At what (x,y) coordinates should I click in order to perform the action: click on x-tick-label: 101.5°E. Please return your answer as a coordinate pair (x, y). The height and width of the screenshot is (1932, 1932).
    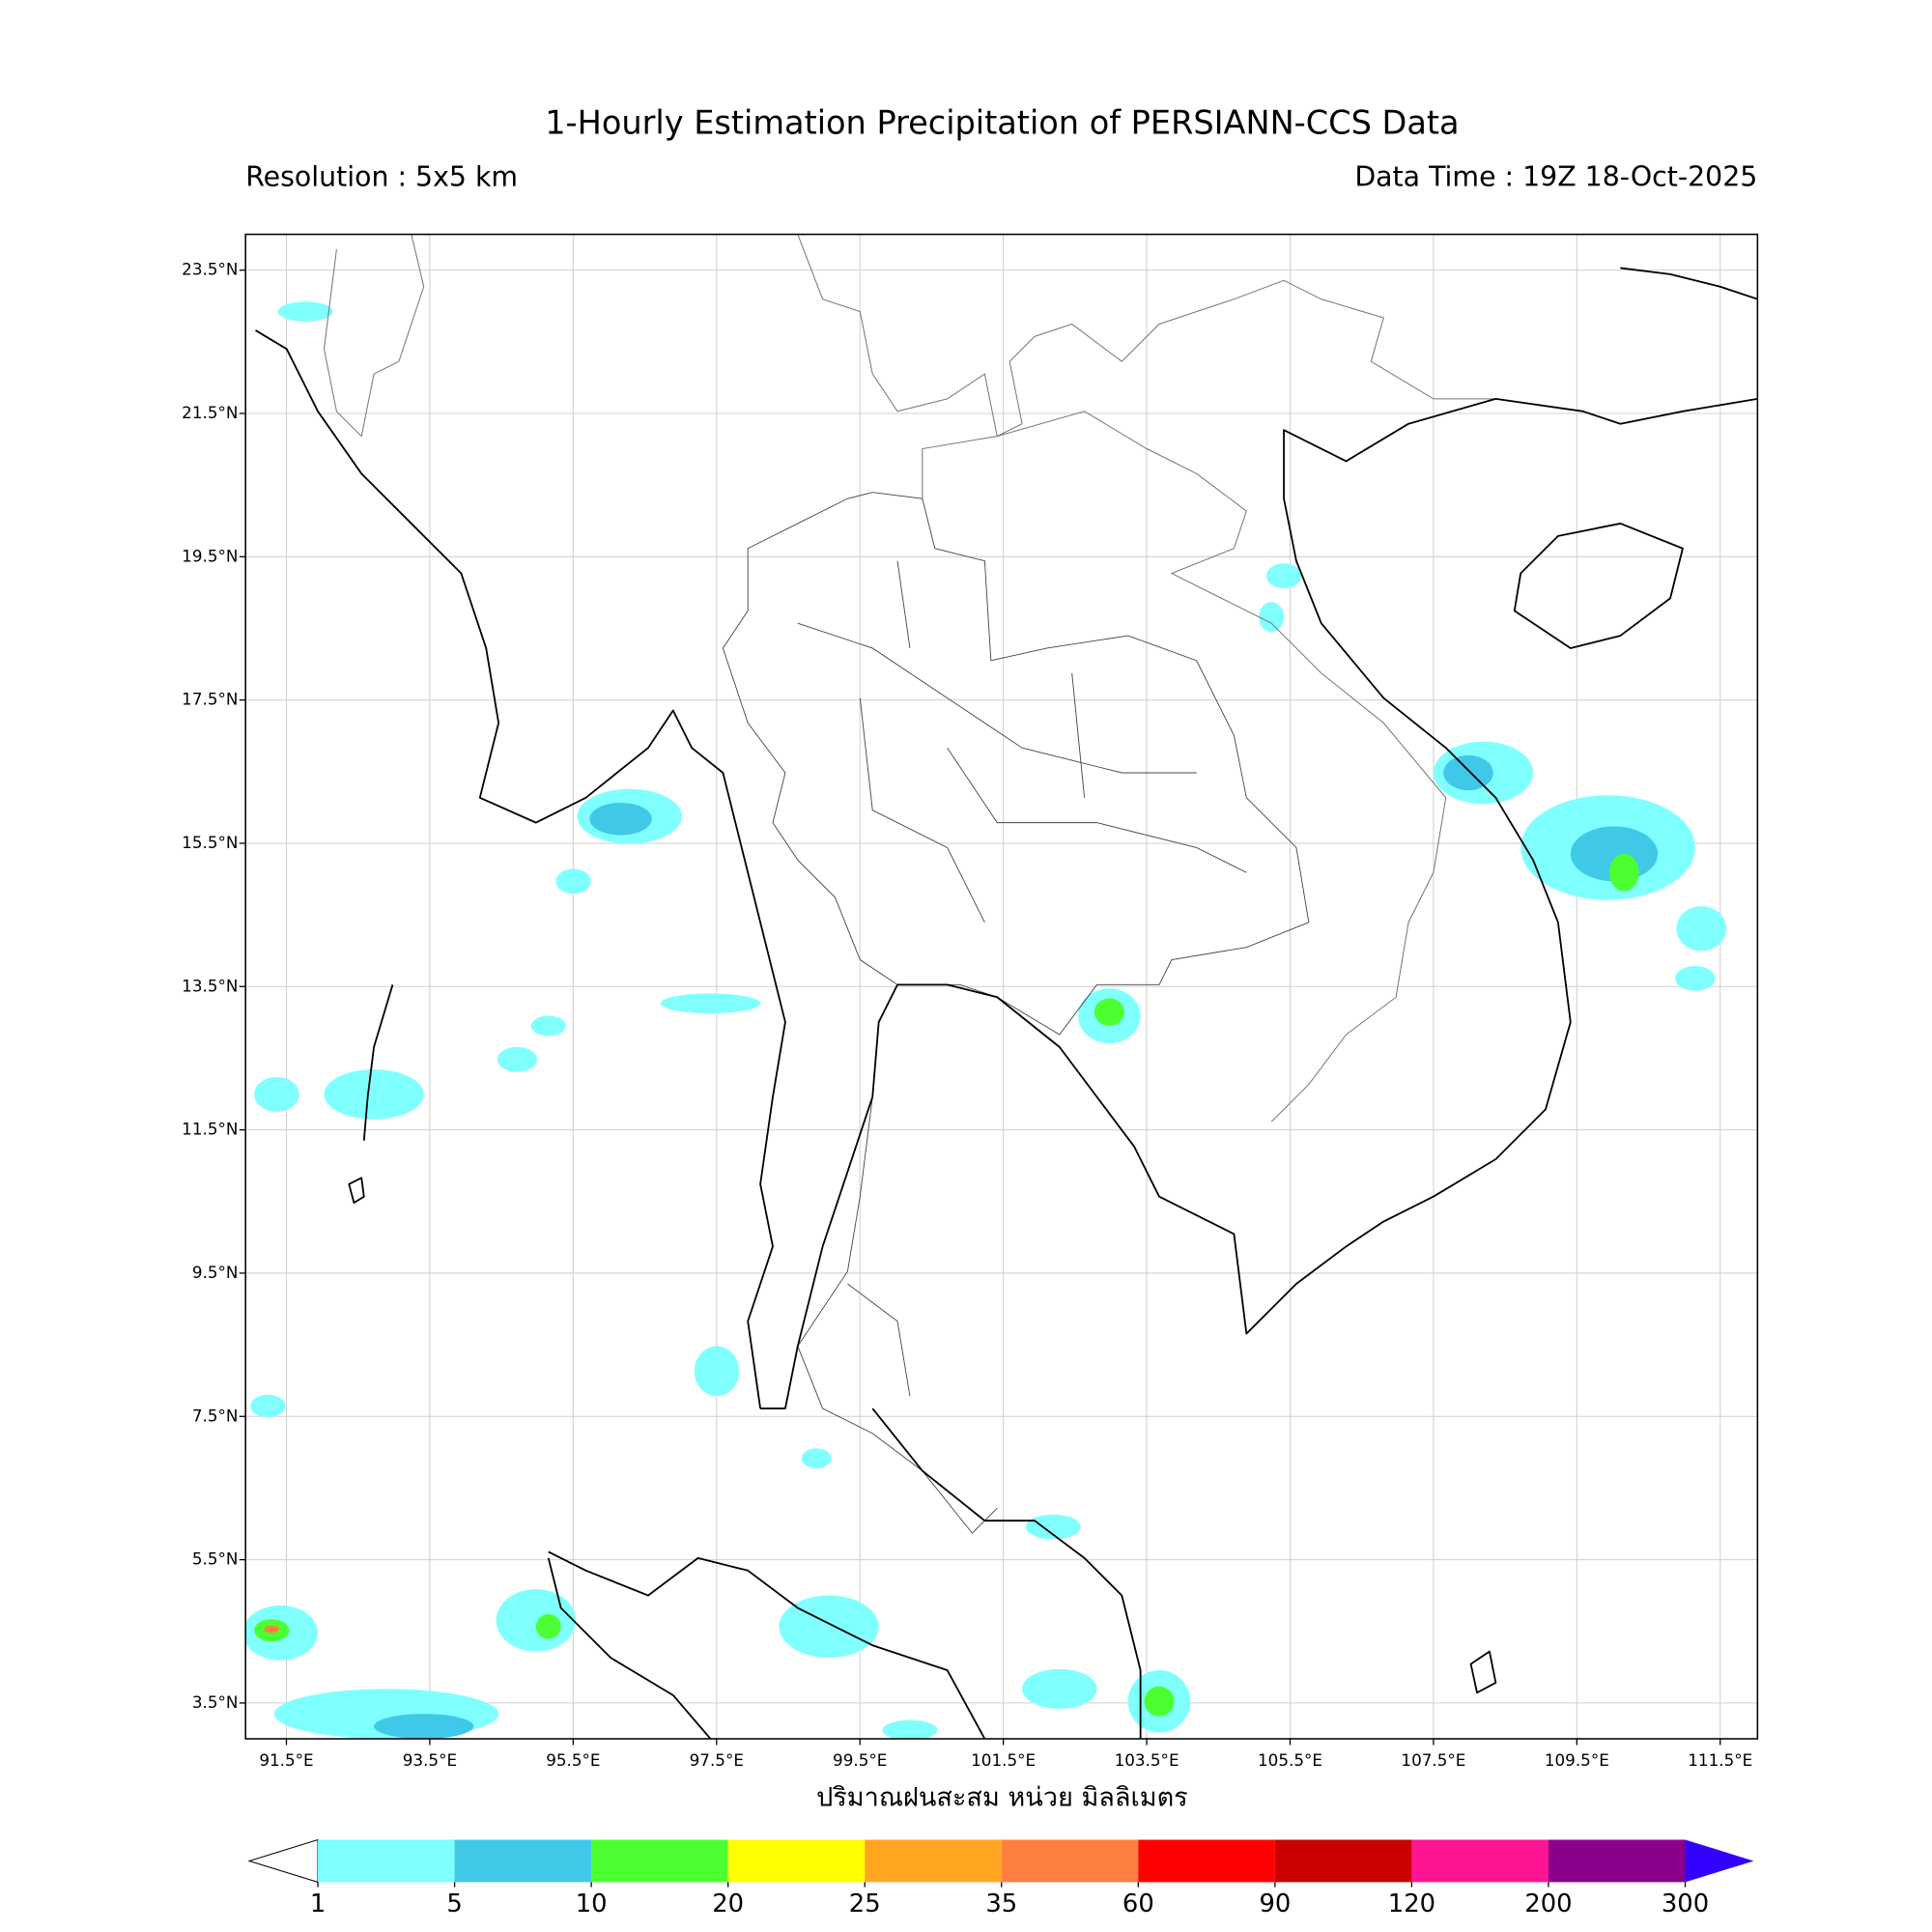
    Looking at the image, I should click on (1003, 1760).